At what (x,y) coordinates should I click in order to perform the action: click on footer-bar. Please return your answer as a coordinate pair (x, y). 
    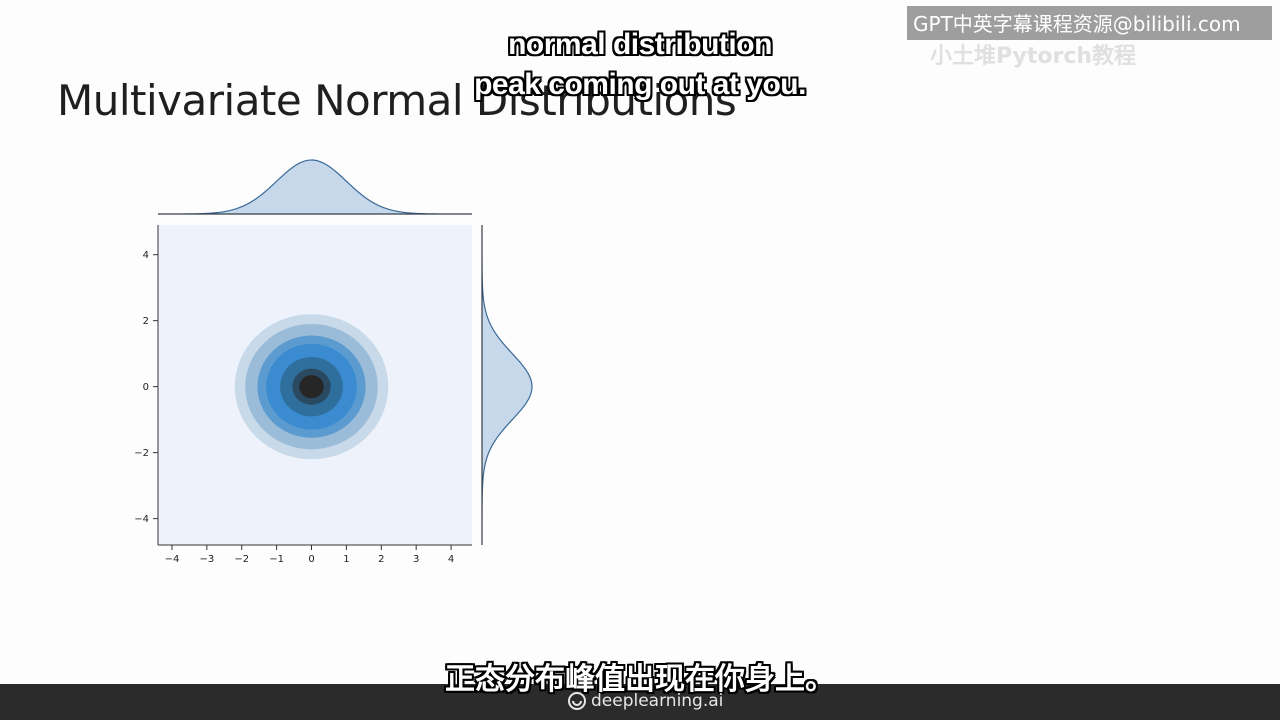
    Looking at the image, I should click on (640, 702).